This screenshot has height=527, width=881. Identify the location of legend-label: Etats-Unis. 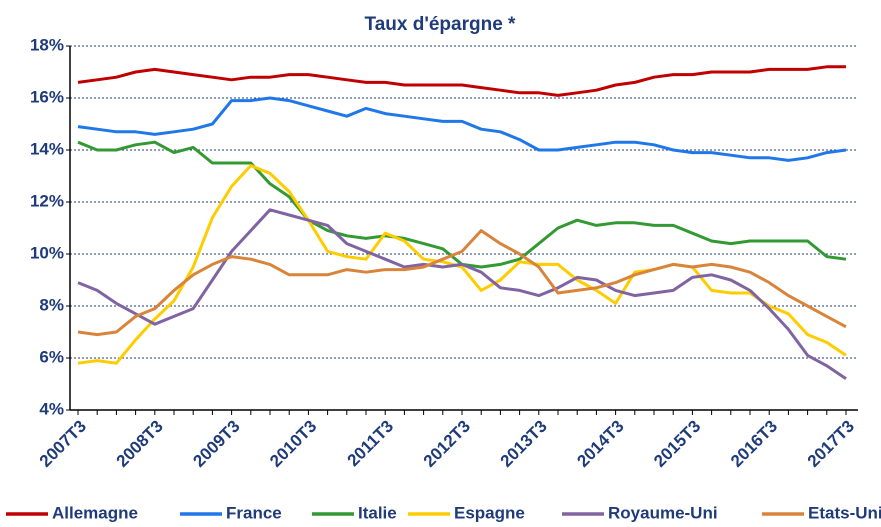
(844, 512).